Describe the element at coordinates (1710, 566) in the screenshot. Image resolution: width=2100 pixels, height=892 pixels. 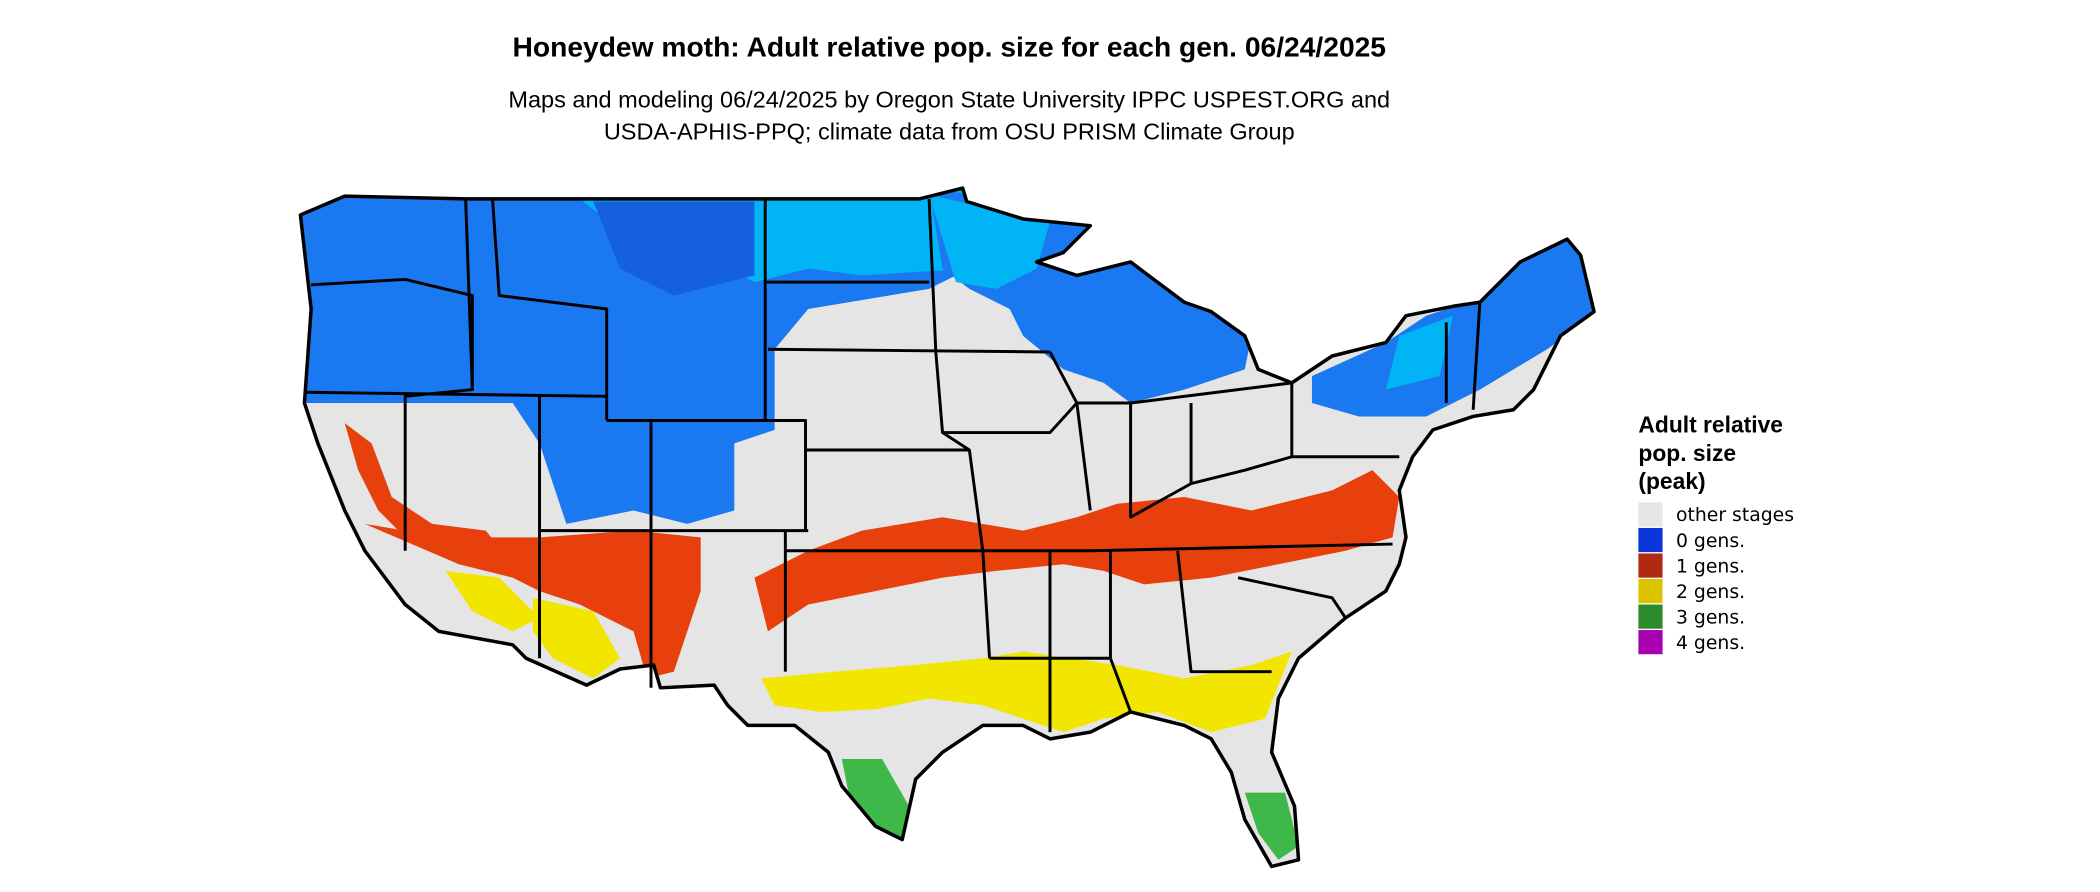
I see `legend-label: 1 gens.` at that location.